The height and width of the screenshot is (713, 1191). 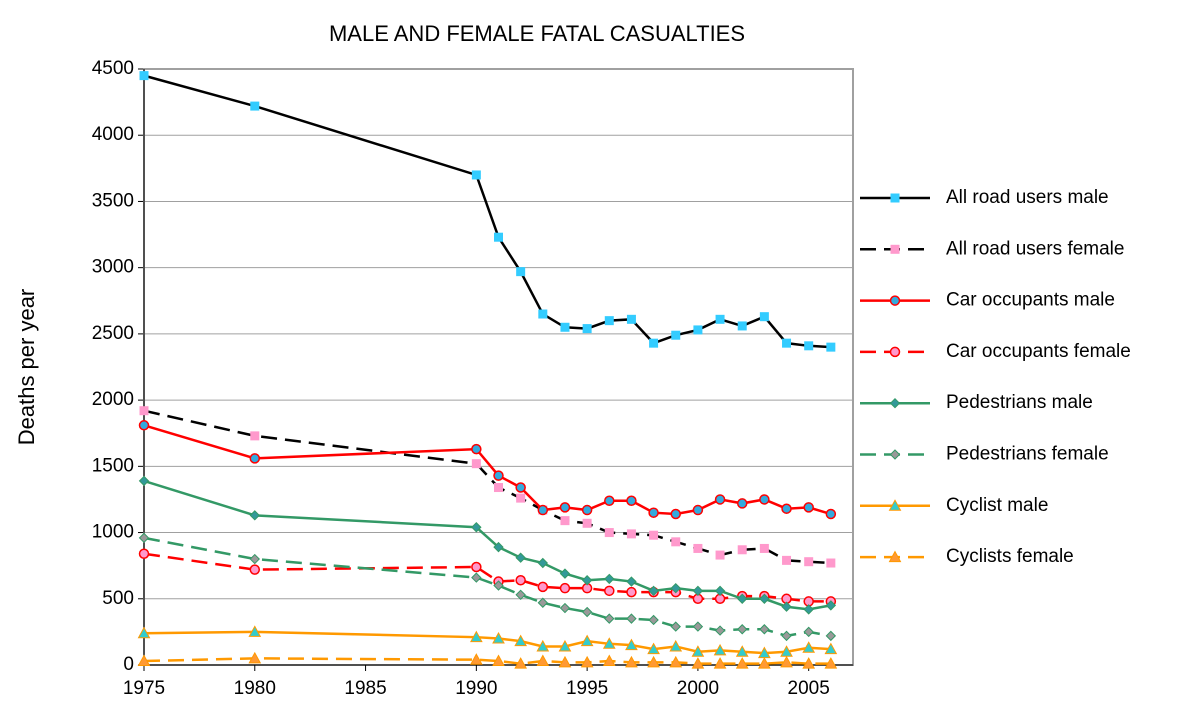 I want to click on legend-label: All road users female, so click(x=1035, y=248).